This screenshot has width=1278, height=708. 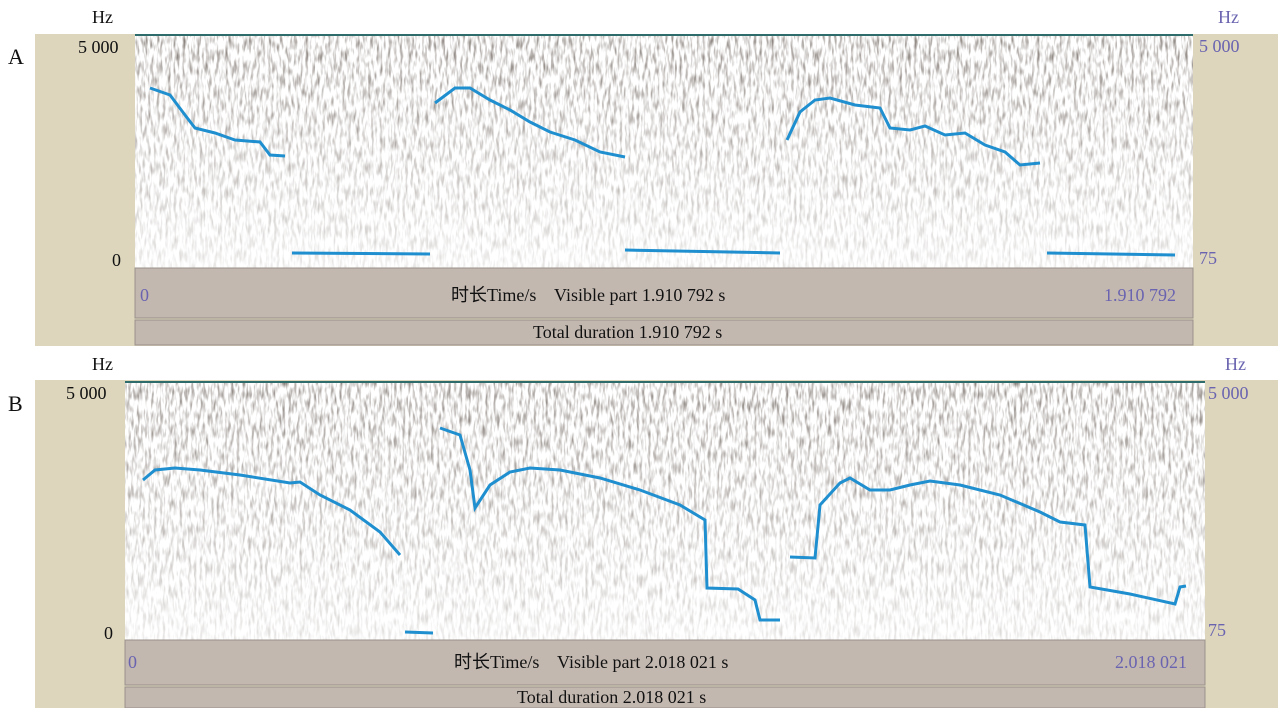 What do you see at coordinates (1151, 662) in the screenshot?
I see `time-end: 2.018 021` at bounding box center [1151, 662].